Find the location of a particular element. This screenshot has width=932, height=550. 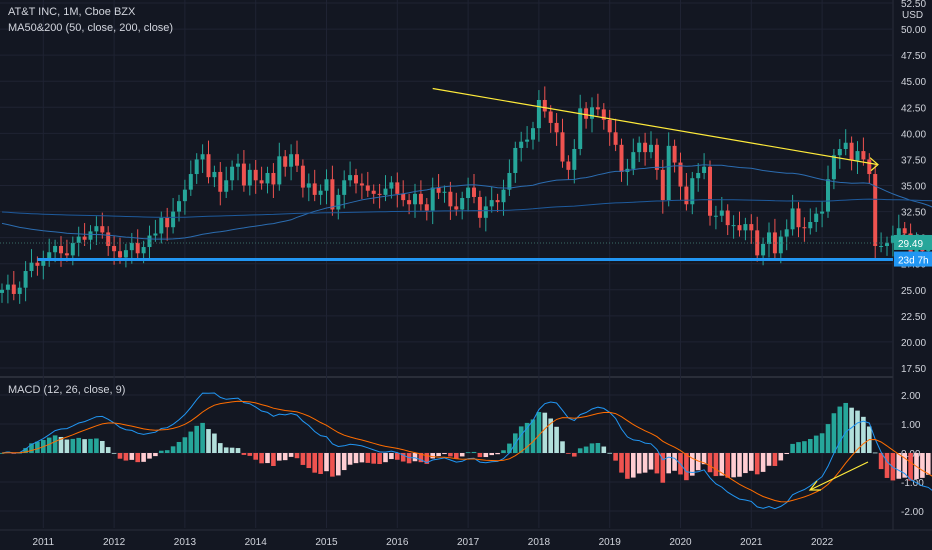

time-tick-label: 2011 is located at coordinates (44, 542).